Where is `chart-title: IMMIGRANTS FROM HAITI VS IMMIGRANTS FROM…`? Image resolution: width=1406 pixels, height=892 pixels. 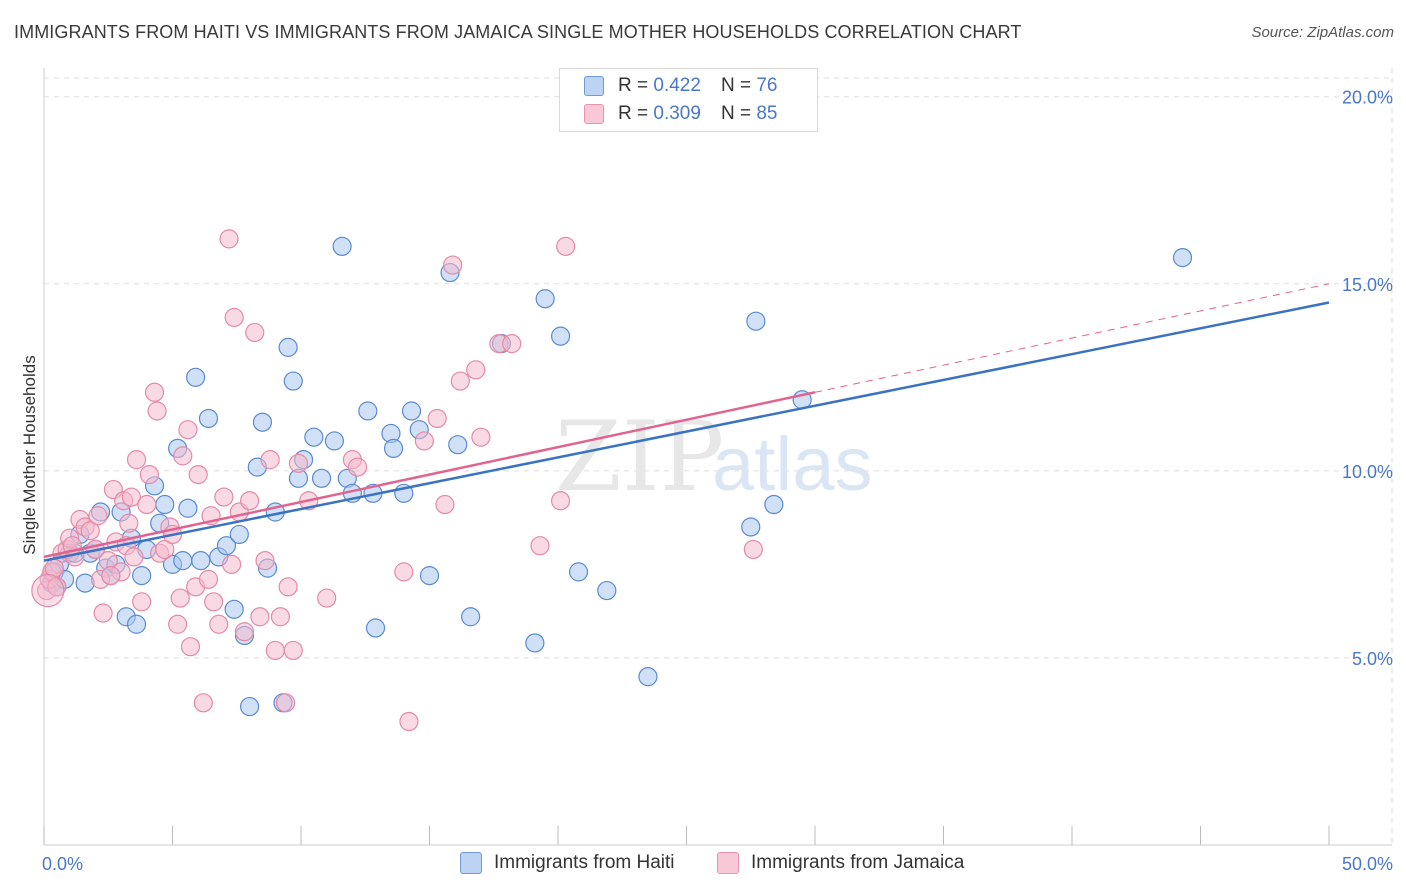 chart-title: IMMIGRANTS FROM HAITI VS IMMIGRANTS FROM… is located at coordinates (518, 32).